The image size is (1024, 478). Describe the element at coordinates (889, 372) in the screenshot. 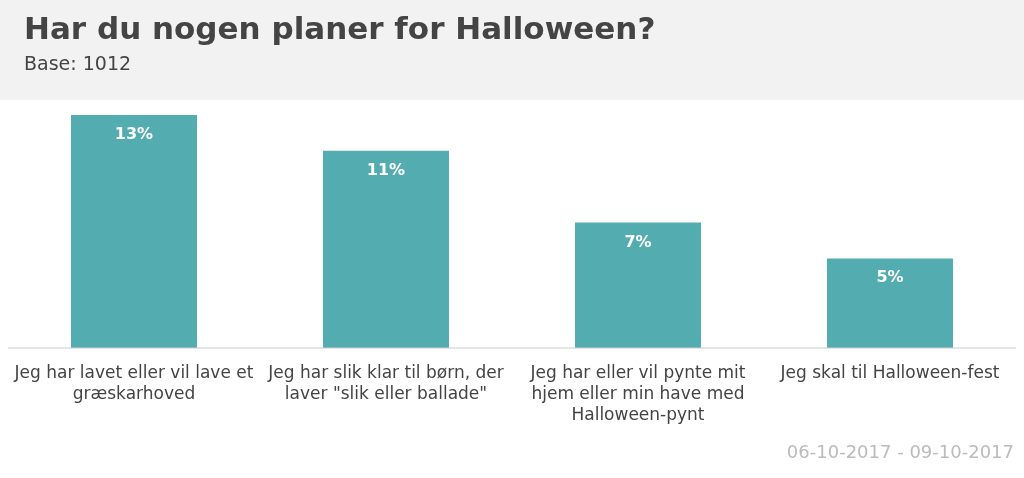

I see `x-tick-label: Jeg skal til Halloween-fest` at that location.